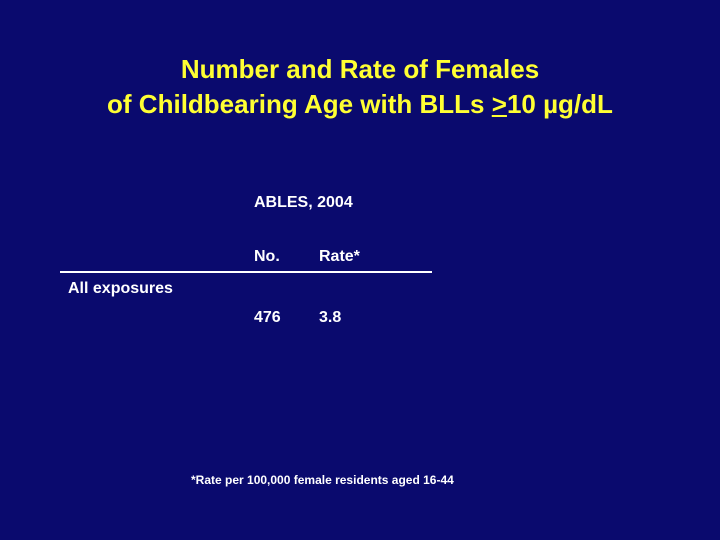 This screenshot has width=720, height=540. I want to click on title-greater-than-sign: >, so click(499, 104).